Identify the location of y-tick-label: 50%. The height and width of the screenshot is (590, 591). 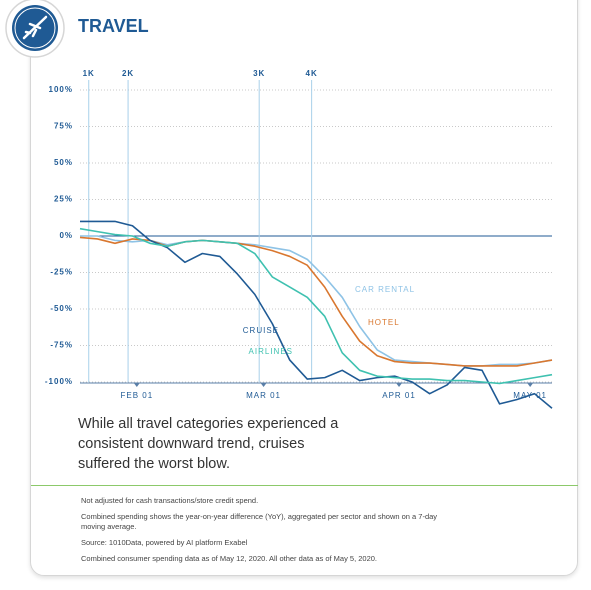
(63, 162).